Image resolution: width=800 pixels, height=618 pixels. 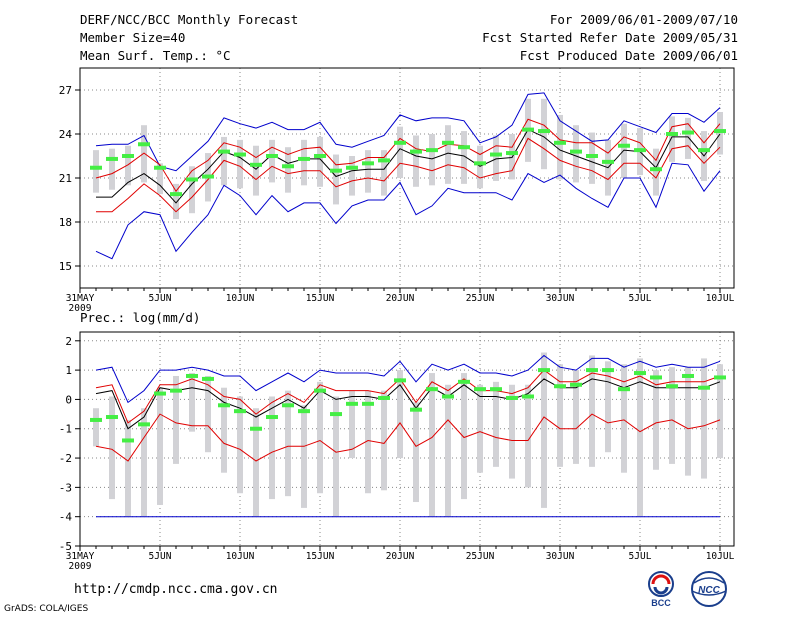 What do you see at coordinates (709, 589) in the screenshot?
I see `ncc-logo-icon: NCC` at bounding box center [709, 589].